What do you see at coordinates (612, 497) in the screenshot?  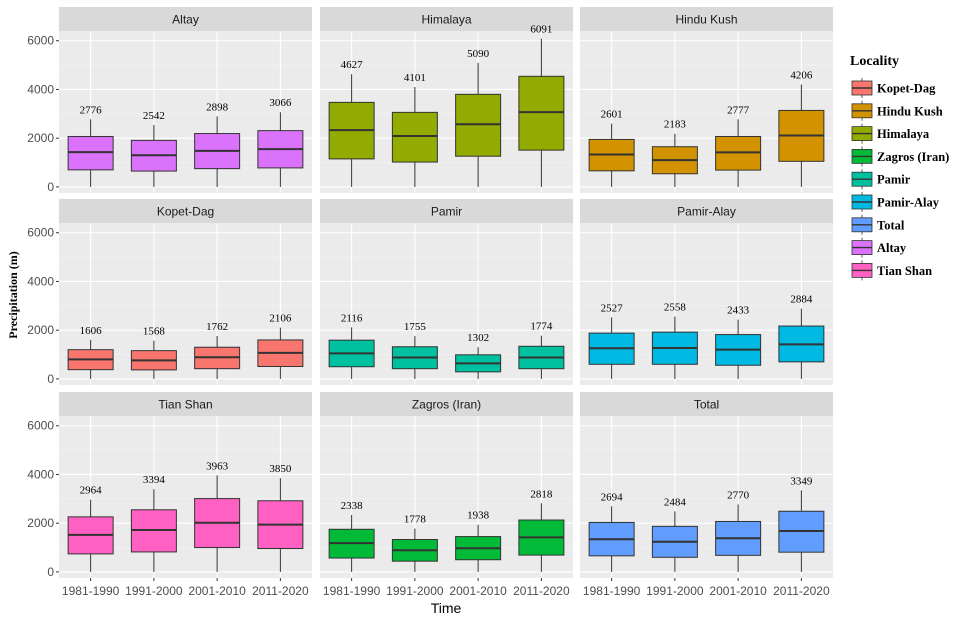 I see `data-label: 2694` at bounding box center [612, 497].